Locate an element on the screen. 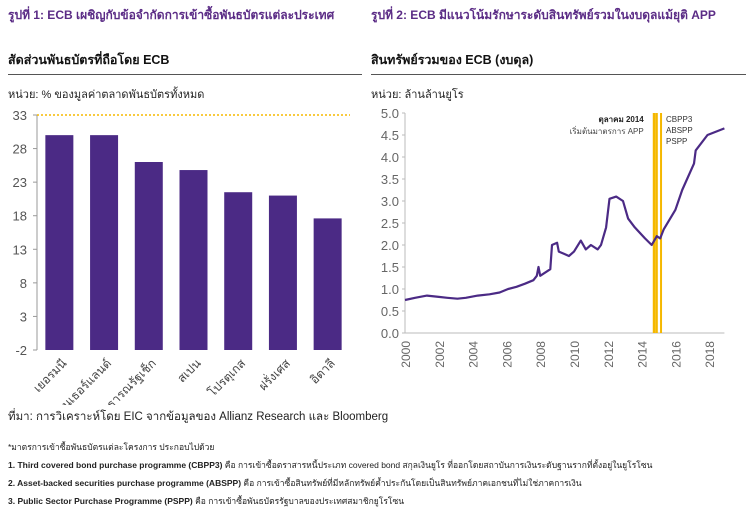  annotation-title: ตุลาคม 2014 is located at coordinates (622, 120).